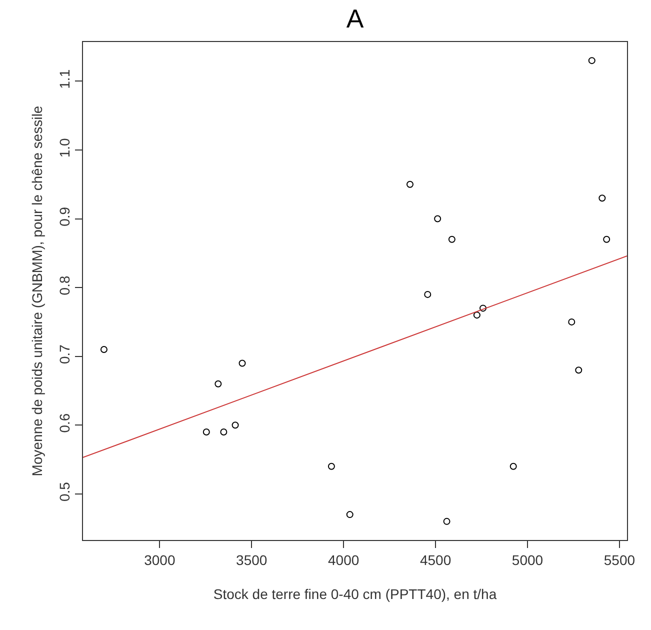 The height and width of the screenshot is (630, 651). I want to click on y-tick-label: 0.8, so click(64, 286).